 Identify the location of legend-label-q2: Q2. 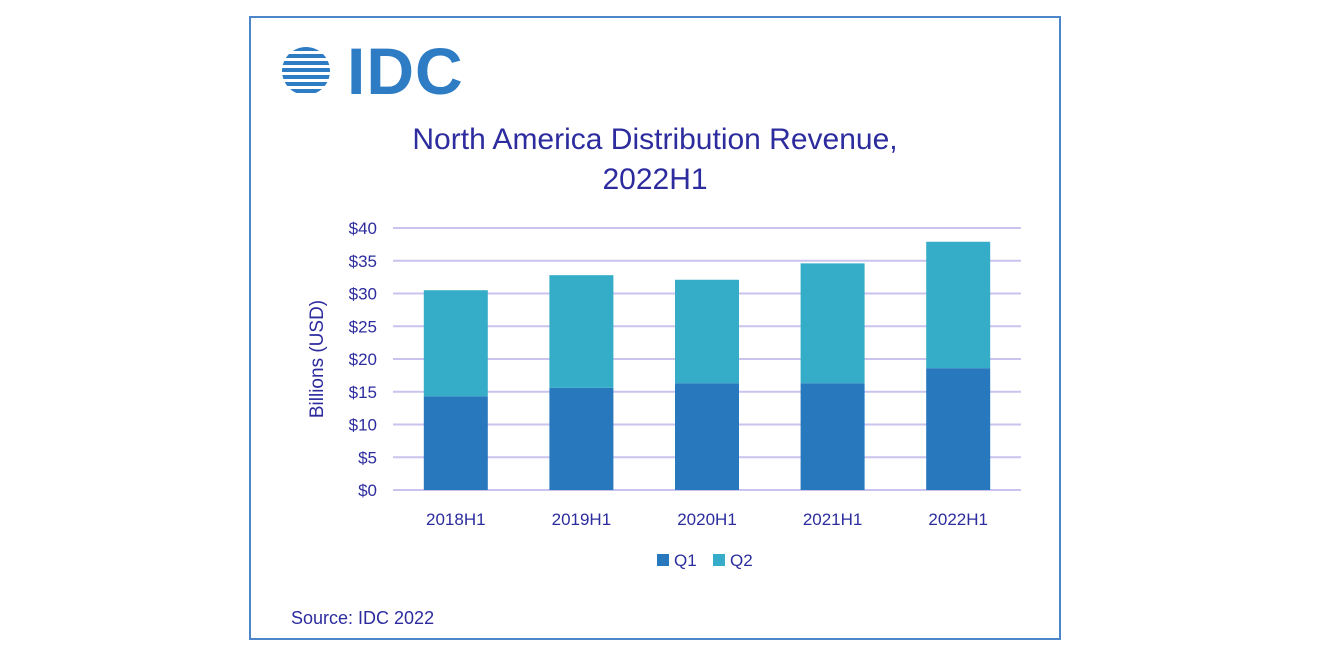
(741, 560).